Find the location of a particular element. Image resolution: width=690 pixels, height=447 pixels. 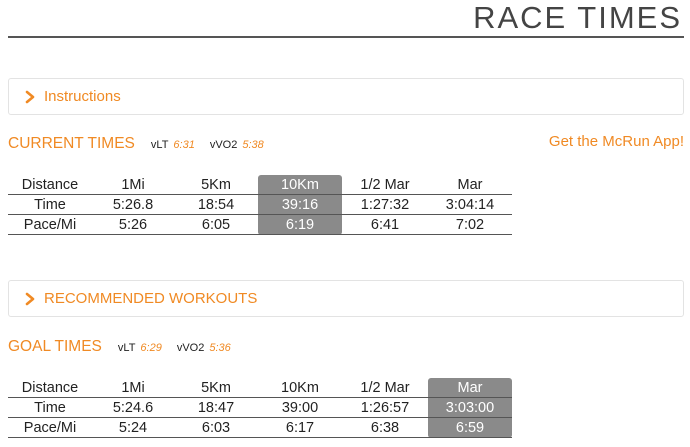

goal-vvo2-value: 5:36 is located at coordinates (220, 348).